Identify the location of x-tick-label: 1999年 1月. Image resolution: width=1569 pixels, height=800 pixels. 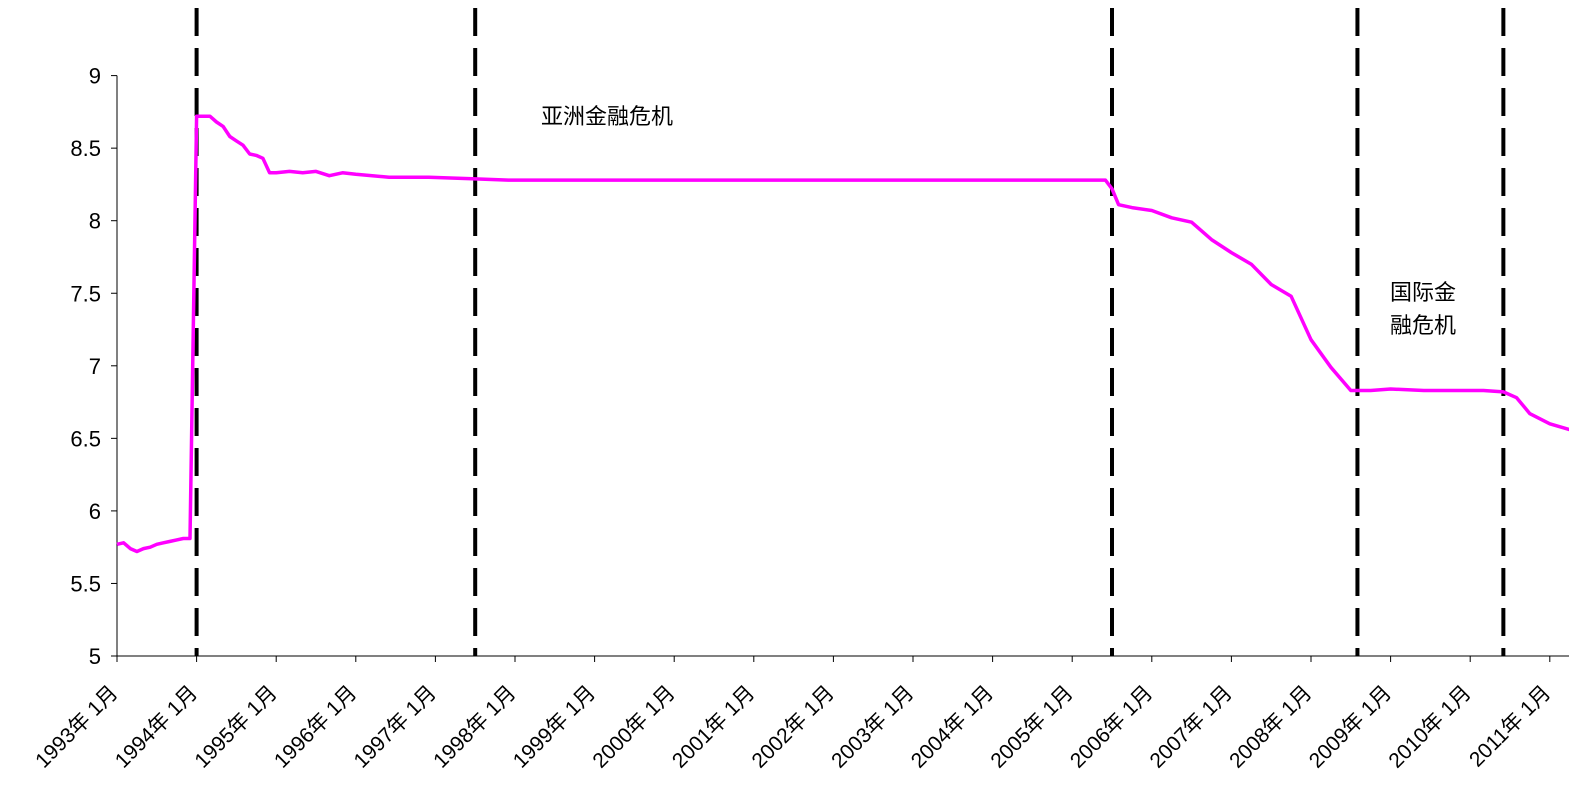
(554, 726).